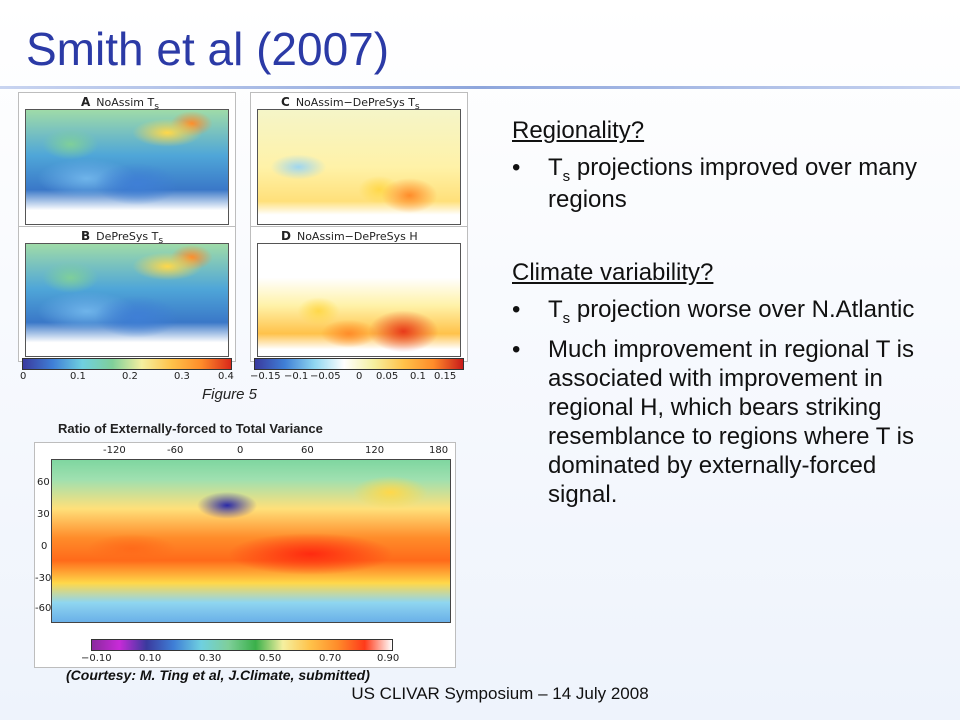 Image resolution: width=960 pixels, height=720 pixels. Describe the element at coordinates (359, 300) in the screenshot. I see `map-noassim-minus-depresys-h` at that location.